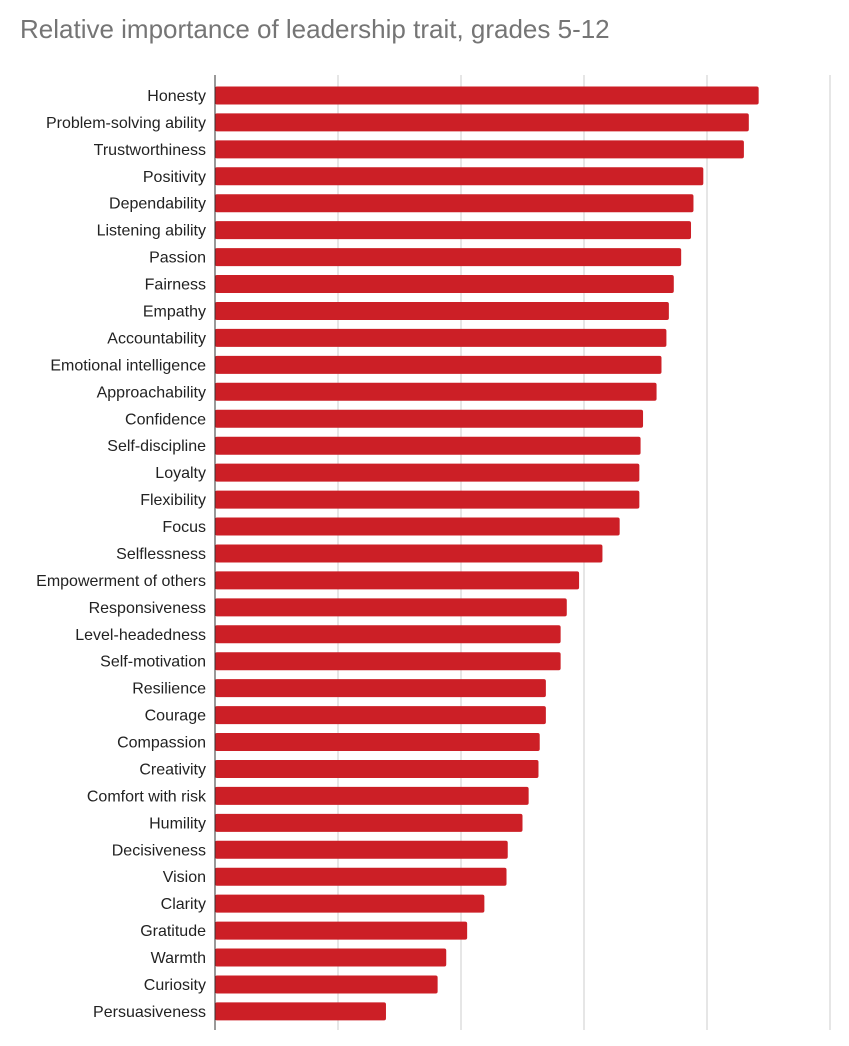 The image size is (849, 1046). I want to click on category-label: Accountability, so click(156, 338).